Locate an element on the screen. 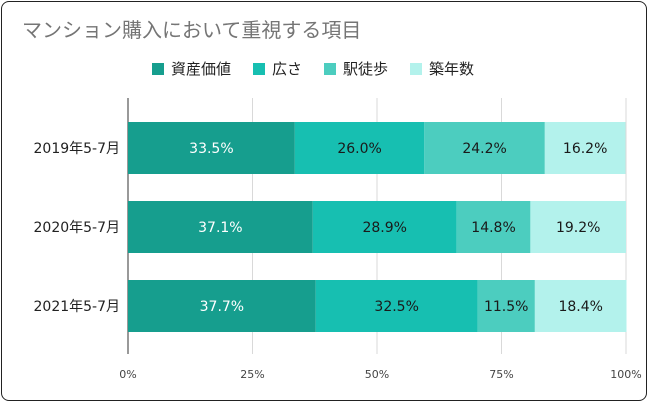  value-label: 18.4% is located at coordinates (580, 307).